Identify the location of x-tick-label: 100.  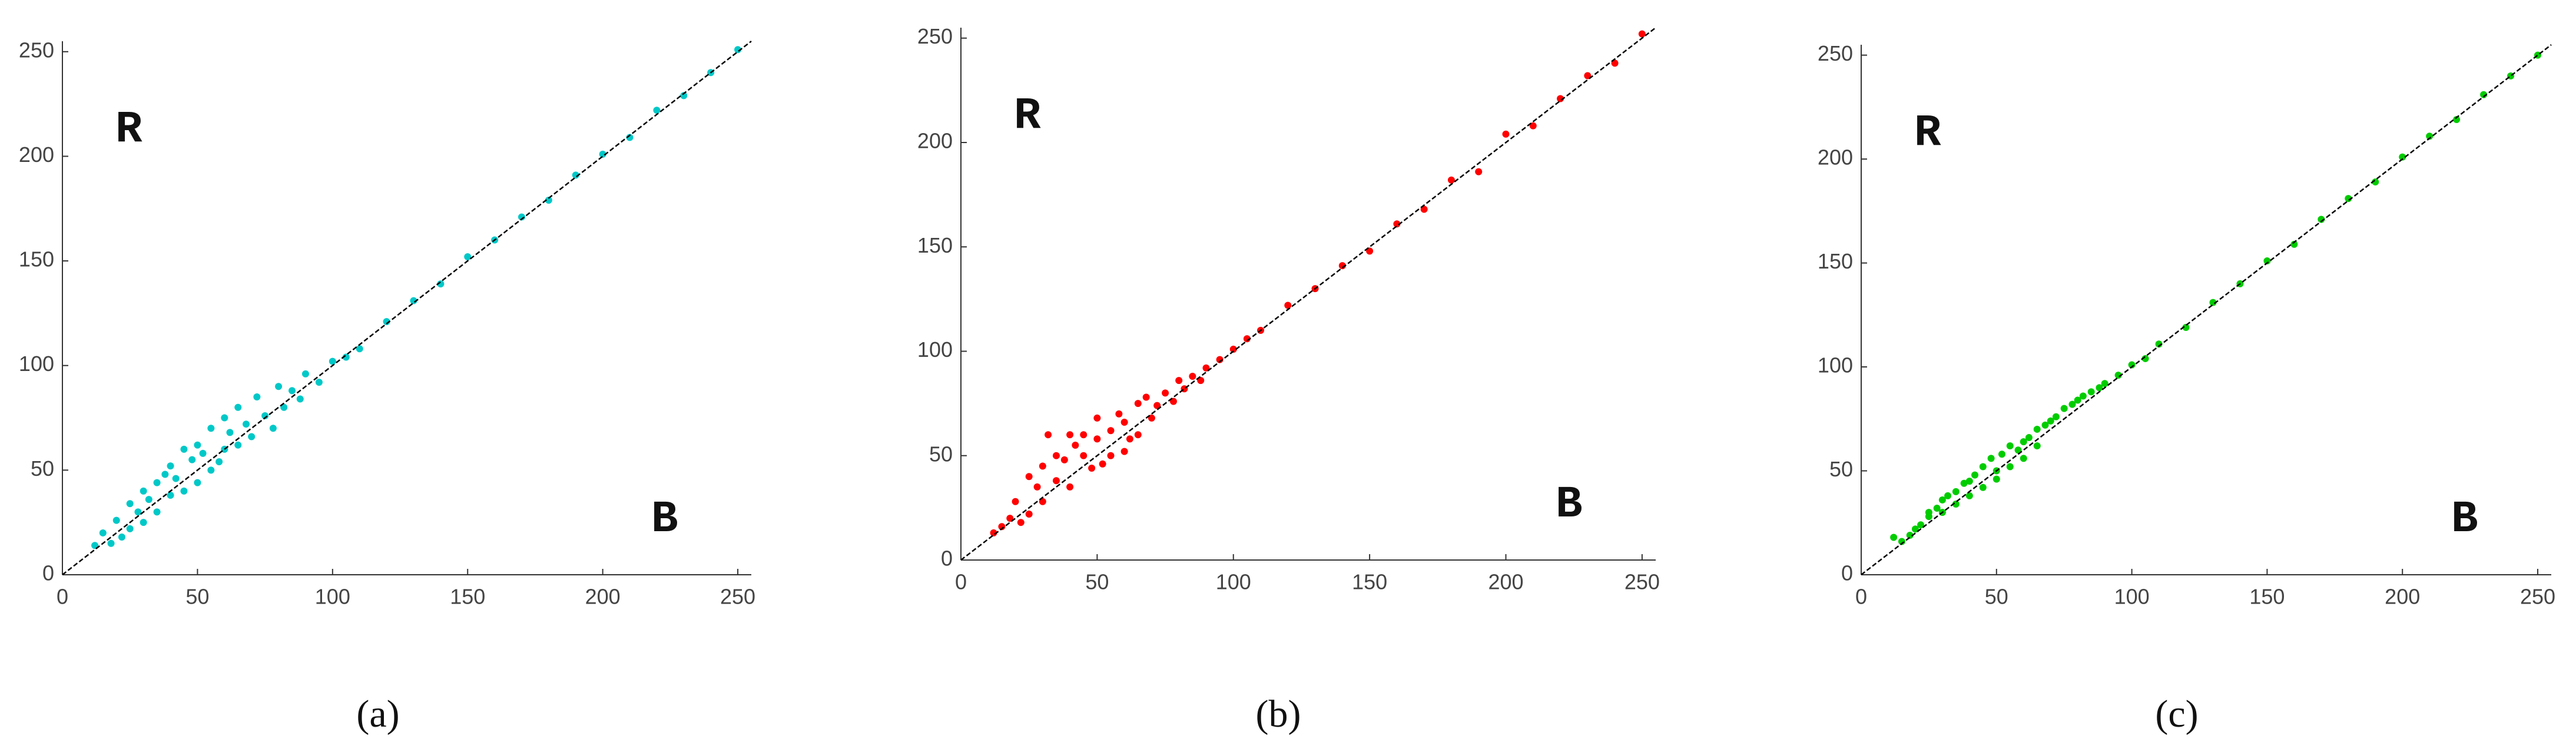
(2132, 597).